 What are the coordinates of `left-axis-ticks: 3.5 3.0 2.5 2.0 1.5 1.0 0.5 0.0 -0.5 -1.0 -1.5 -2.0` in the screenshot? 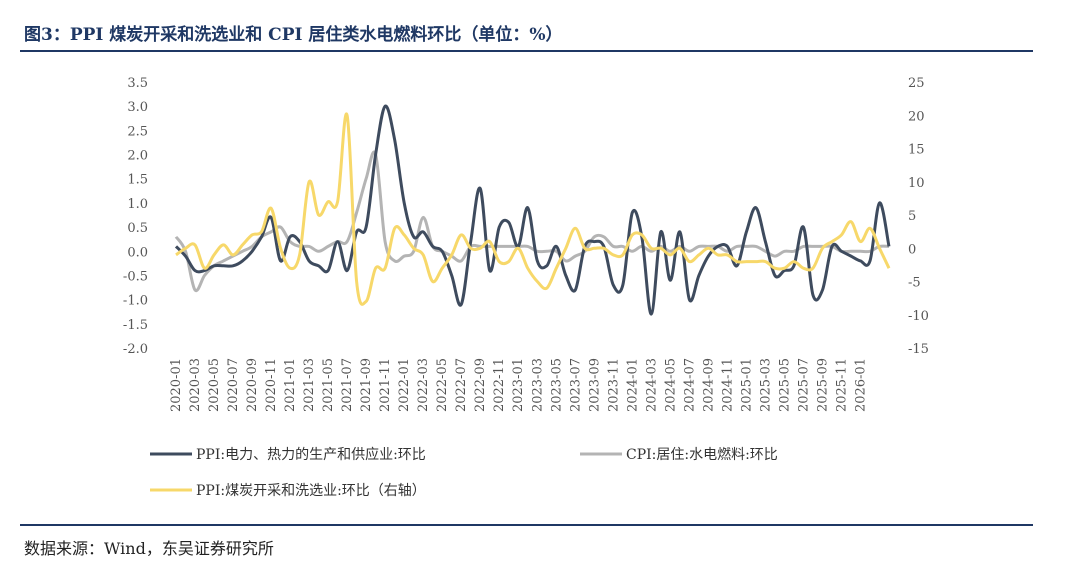 It's located at (135, 216).